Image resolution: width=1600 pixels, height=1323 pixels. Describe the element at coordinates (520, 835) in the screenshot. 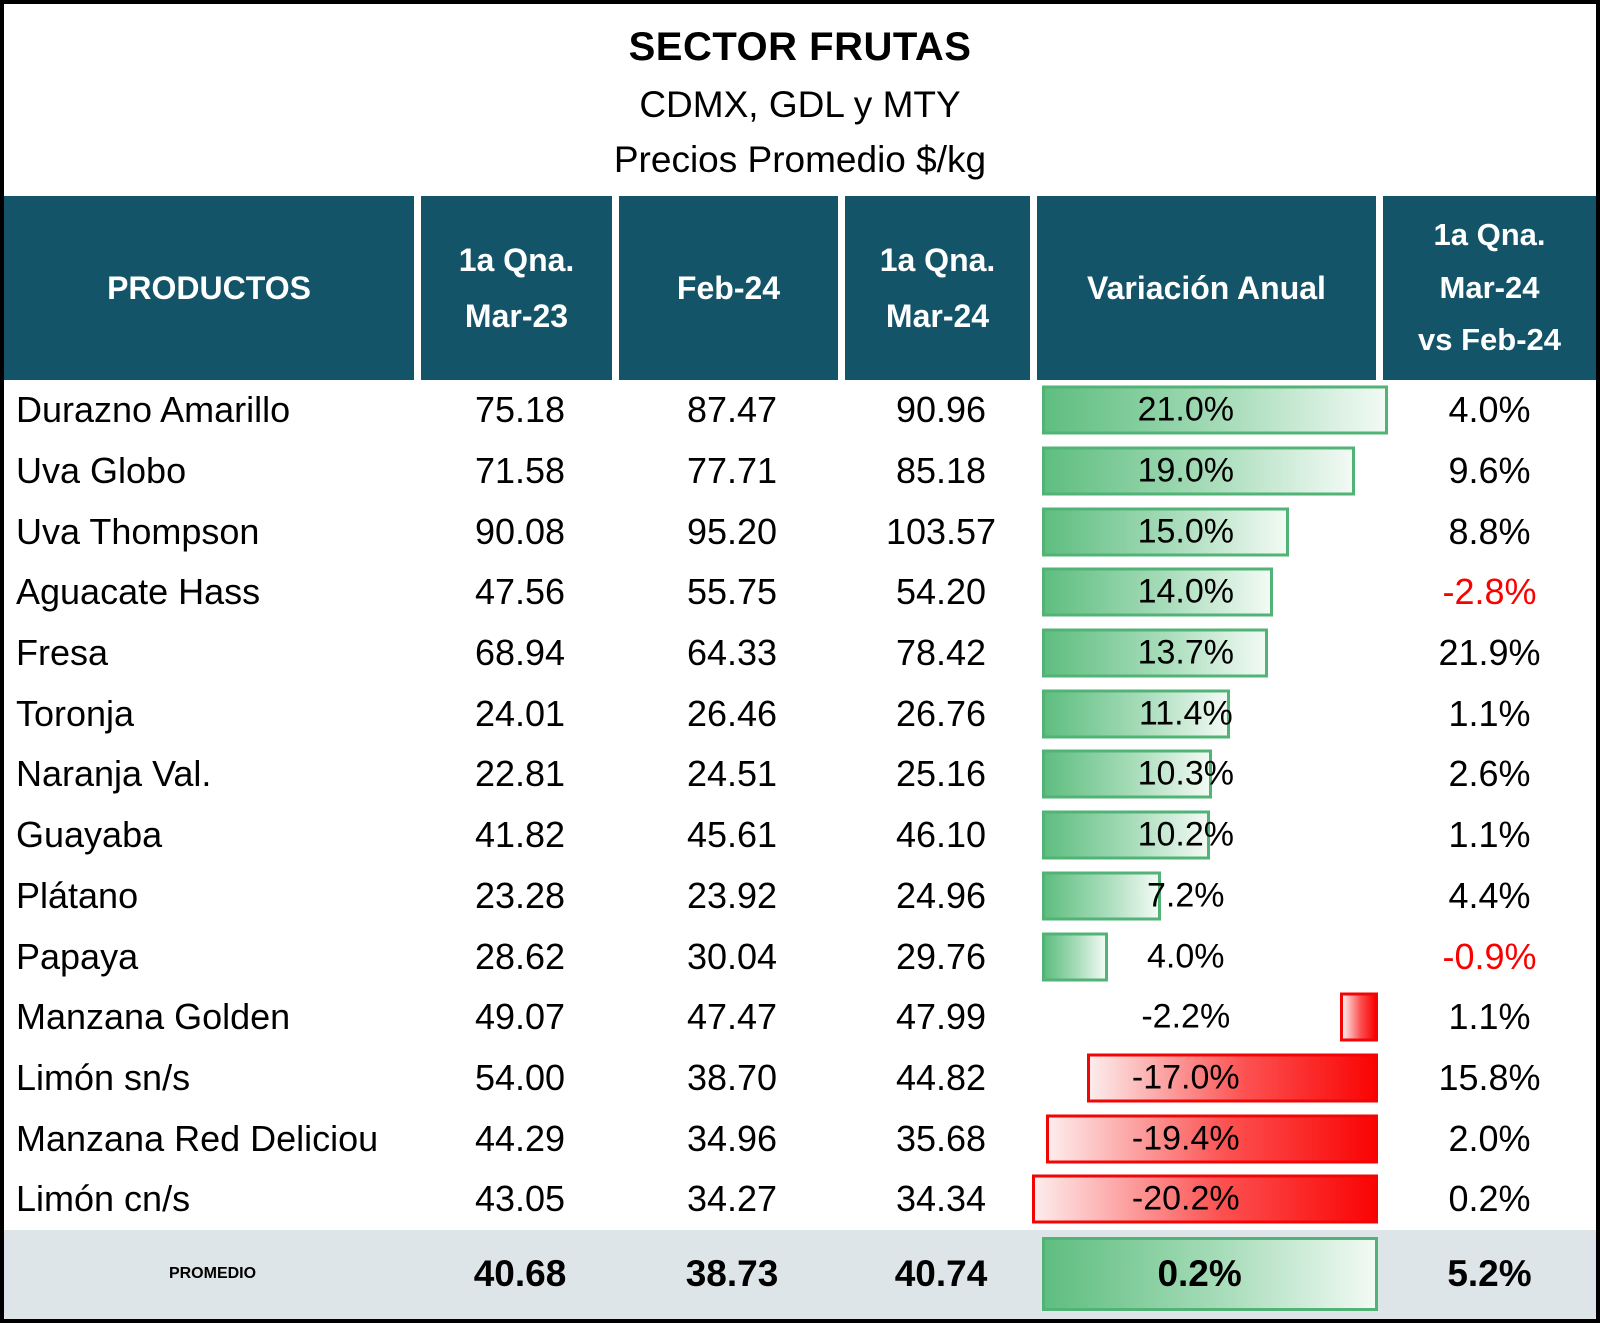

I see `price-mar23: 41.82` at that location.